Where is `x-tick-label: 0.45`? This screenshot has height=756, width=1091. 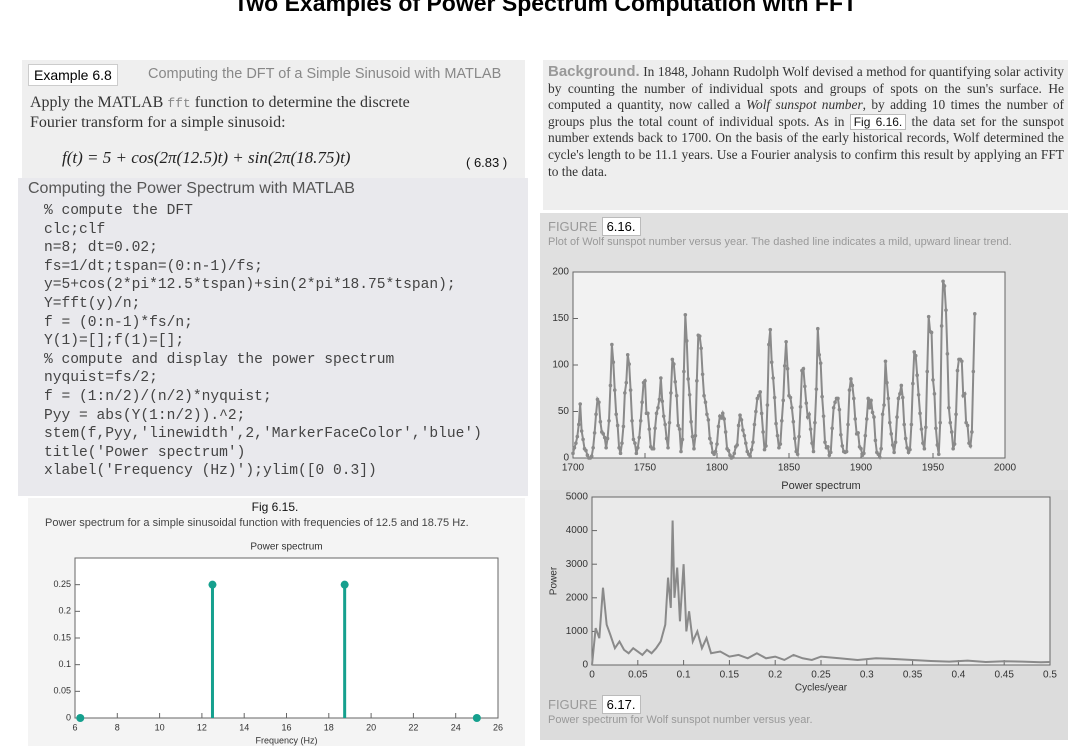 x-tick-label: 0.45 is located at coordinates (1004, 675).